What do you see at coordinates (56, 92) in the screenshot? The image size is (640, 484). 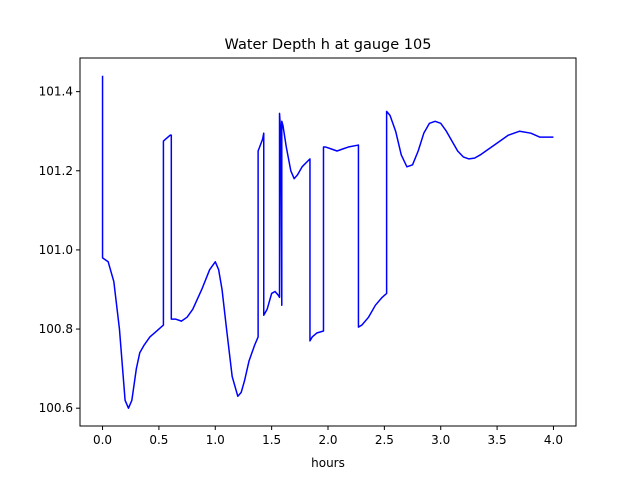 I see `y-tick-label: 101.4` at bounding box center [56, 92].